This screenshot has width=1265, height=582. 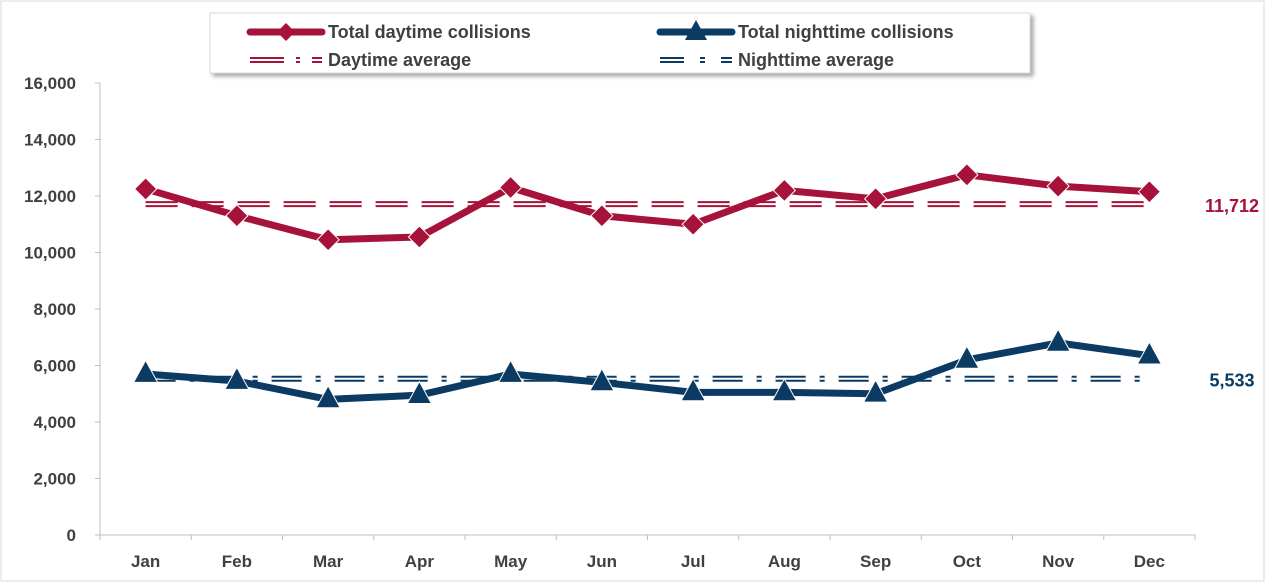 What do you see at coordinates (1231, 381) in the screenshot?
I see `average-end-label: 5,533` at bounding box center [1231, 381].